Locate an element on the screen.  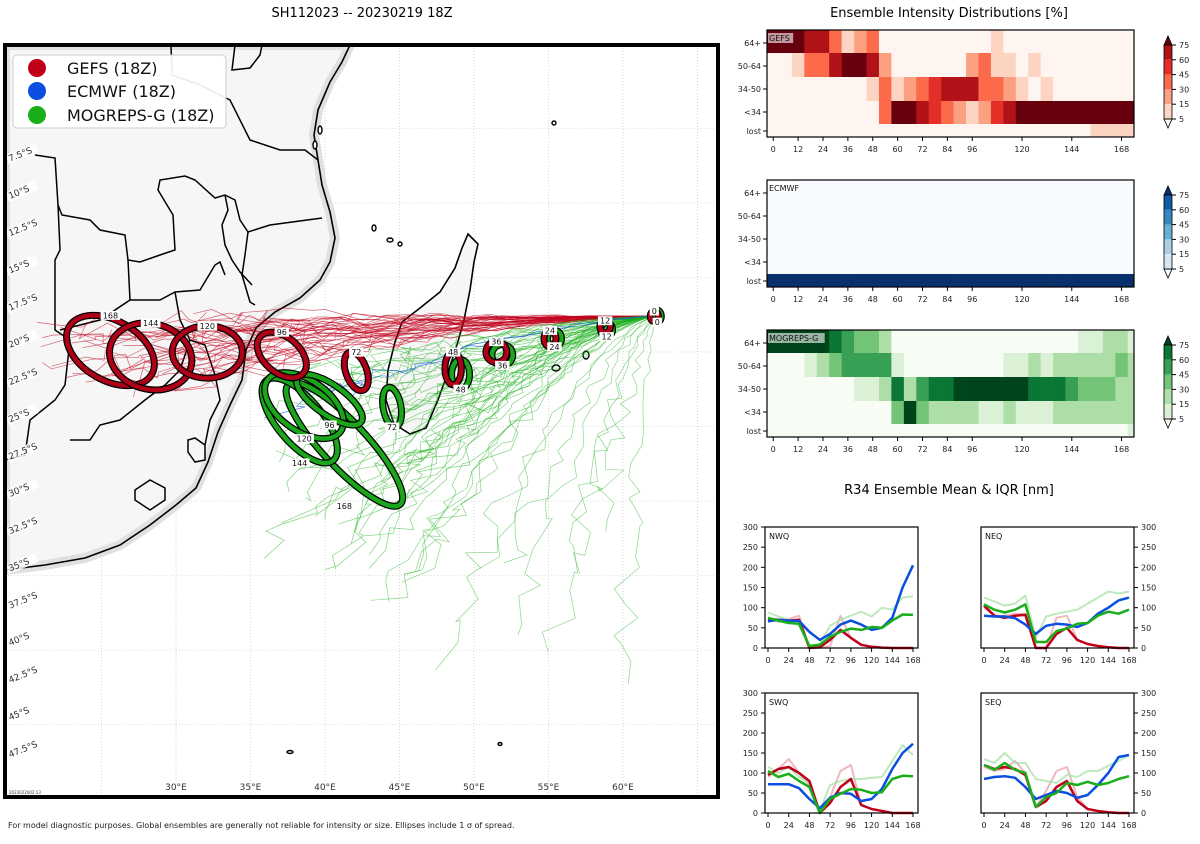
longitude-label: 40°E is located at coordinates (325, 788).